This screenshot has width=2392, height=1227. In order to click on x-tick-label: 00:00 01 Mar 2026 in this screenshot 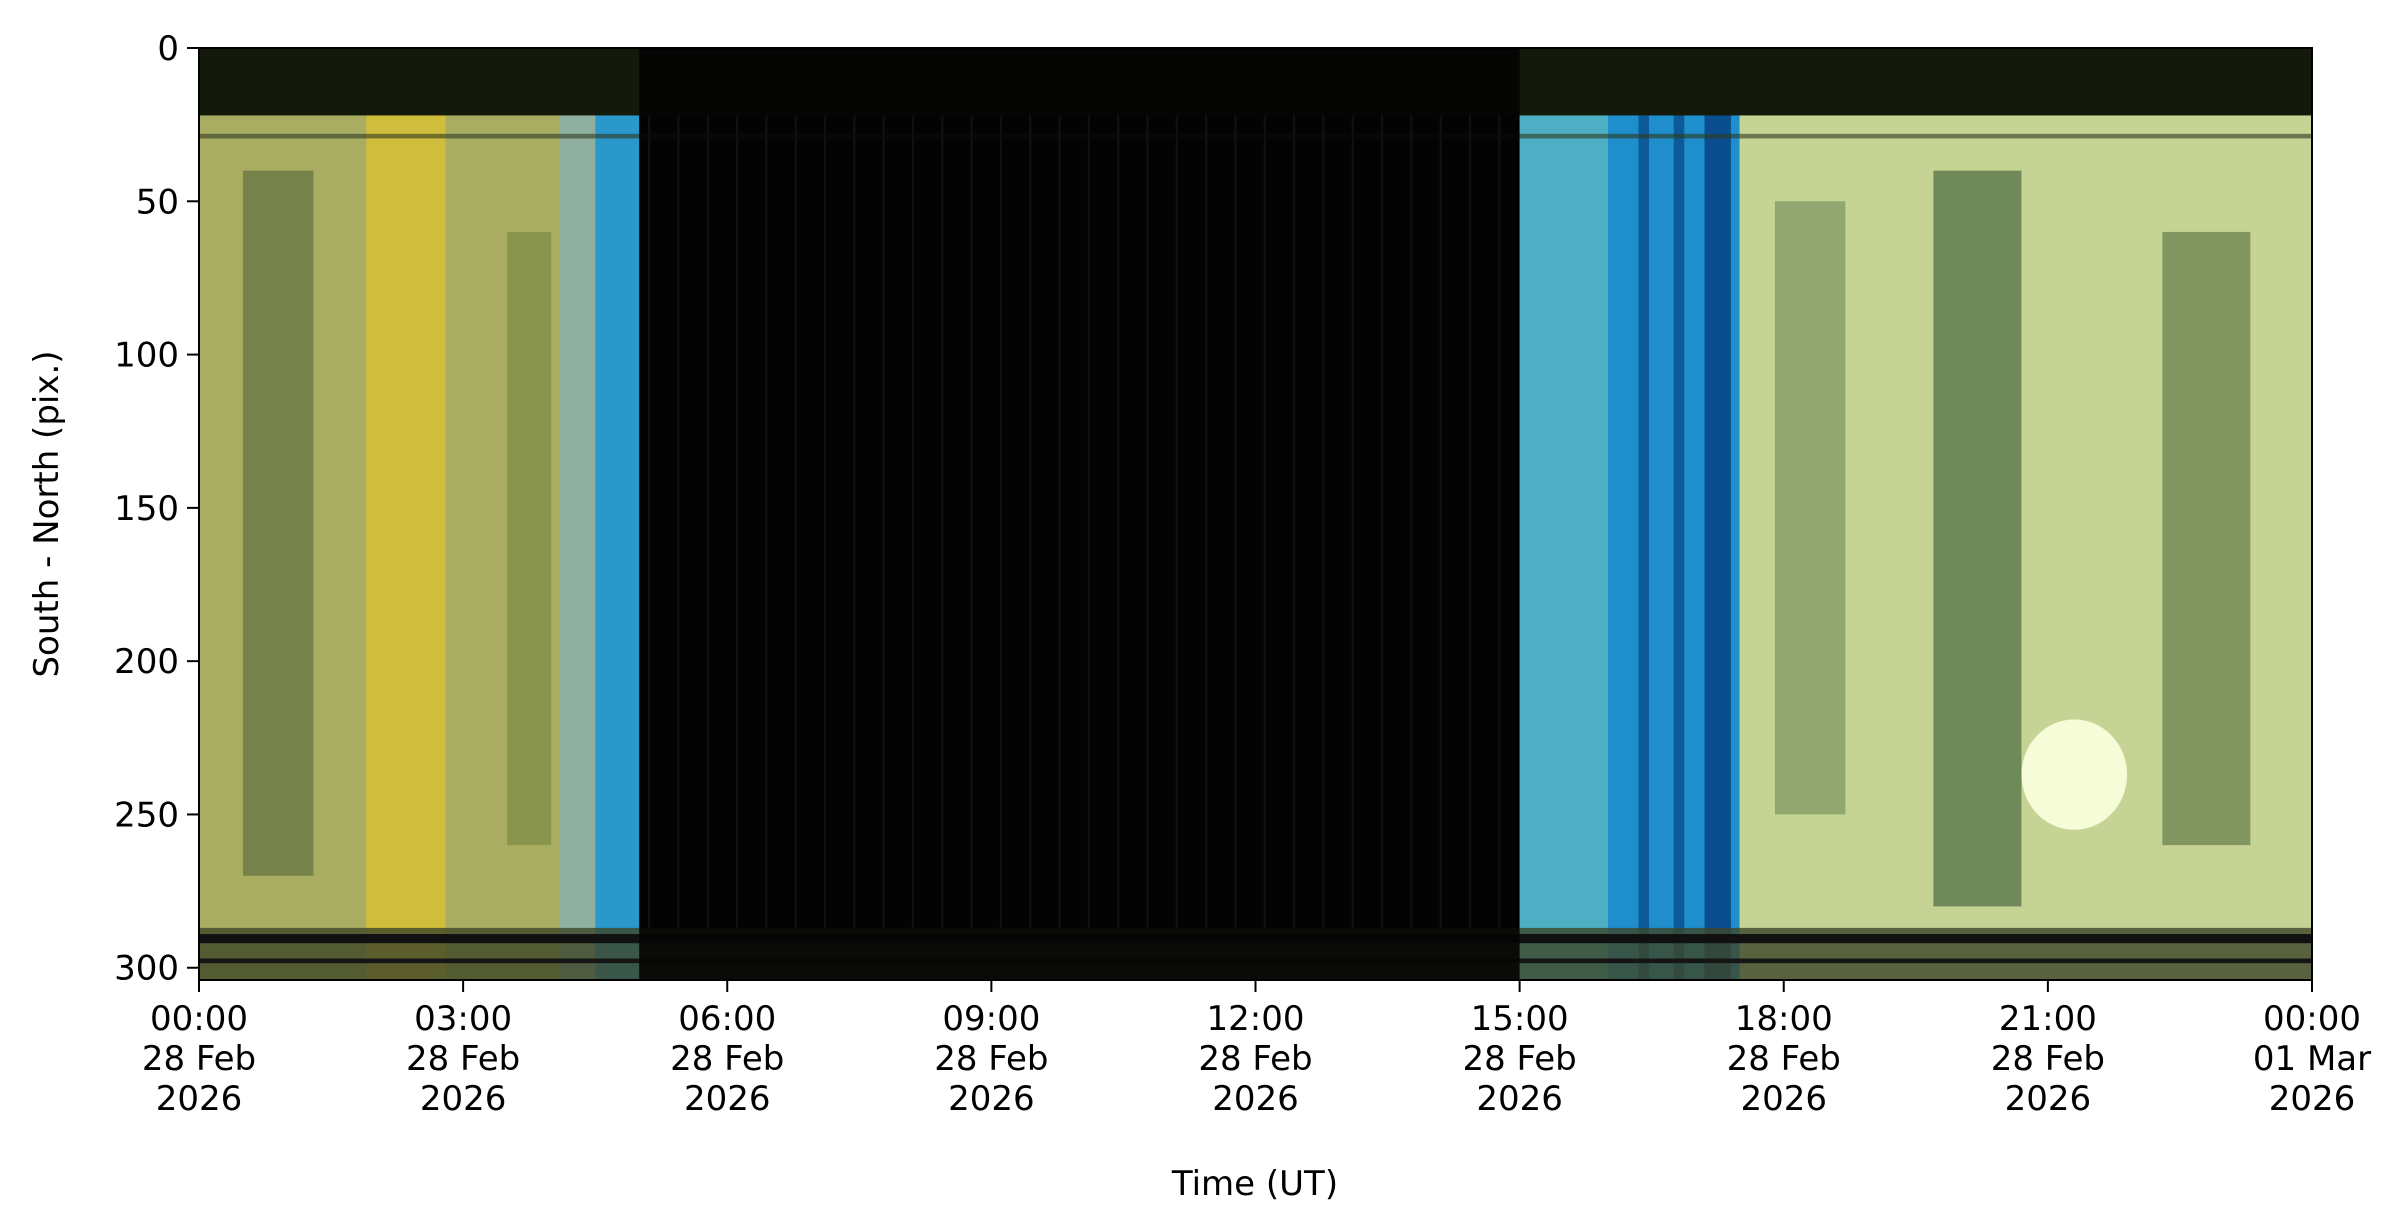, I will do `click(2312, 1059)`.